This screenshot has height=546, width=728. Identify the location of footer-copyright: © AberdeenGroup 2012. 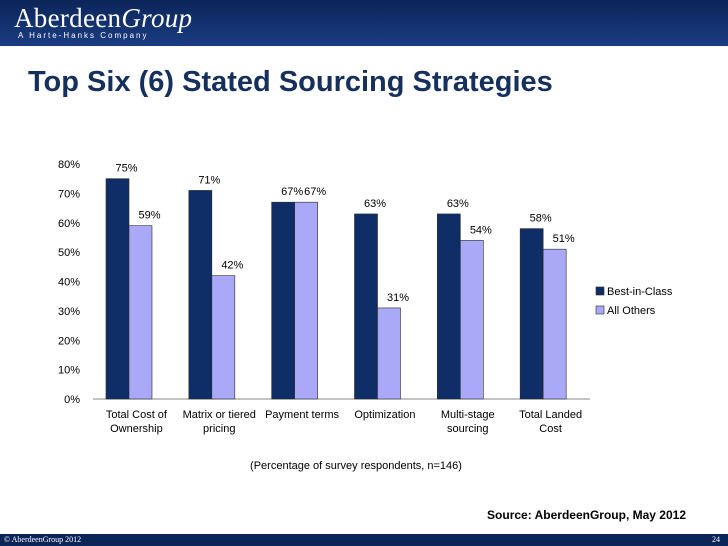
(43, 539).